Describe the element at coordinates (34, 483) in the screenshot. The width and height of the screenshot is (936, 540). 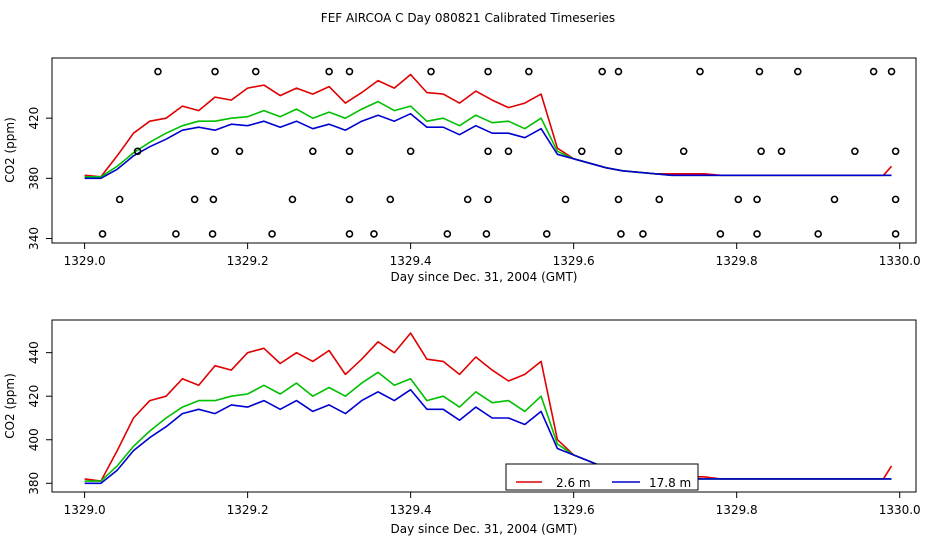
I see `bottom-y-tick-label: 380` at that location.